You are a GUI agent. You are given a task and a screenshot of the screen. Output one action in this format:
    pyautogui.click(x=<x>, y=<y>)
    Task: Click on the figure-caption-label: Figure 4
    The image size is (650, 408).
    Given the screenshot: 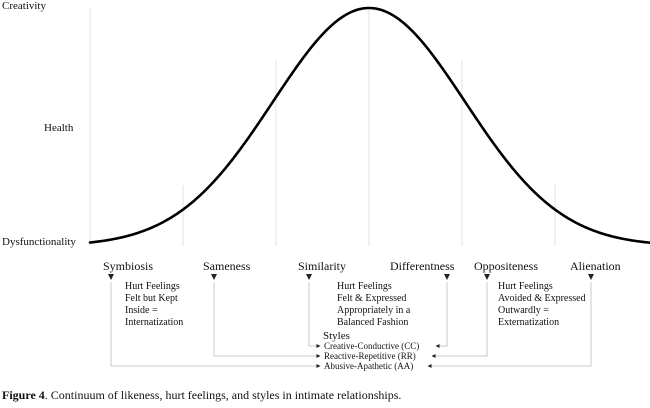 What is the action you would take?
    pyautogui.click(x=23, y=395)
    